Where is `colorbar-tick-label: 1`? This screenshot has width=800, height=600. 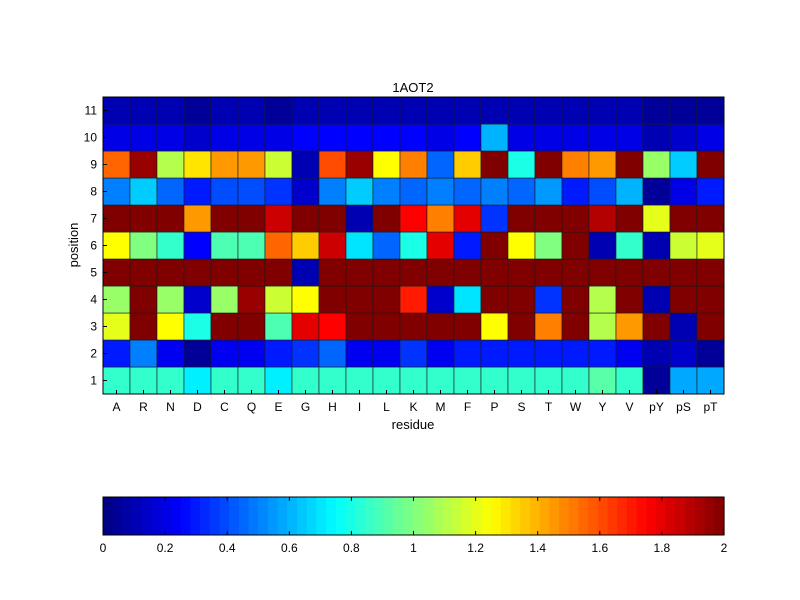 colorbar-tick-label: 1 is located at coordinates (413, 548).